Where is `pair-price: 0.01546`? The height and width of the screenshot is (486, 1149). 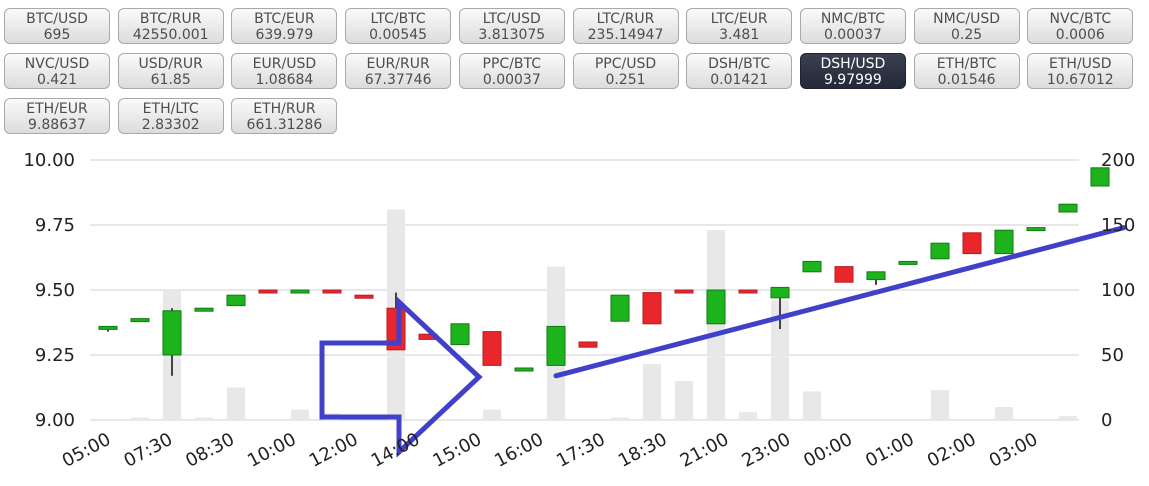 pair-price: 0.01546 is located at coordinates (966, 80).